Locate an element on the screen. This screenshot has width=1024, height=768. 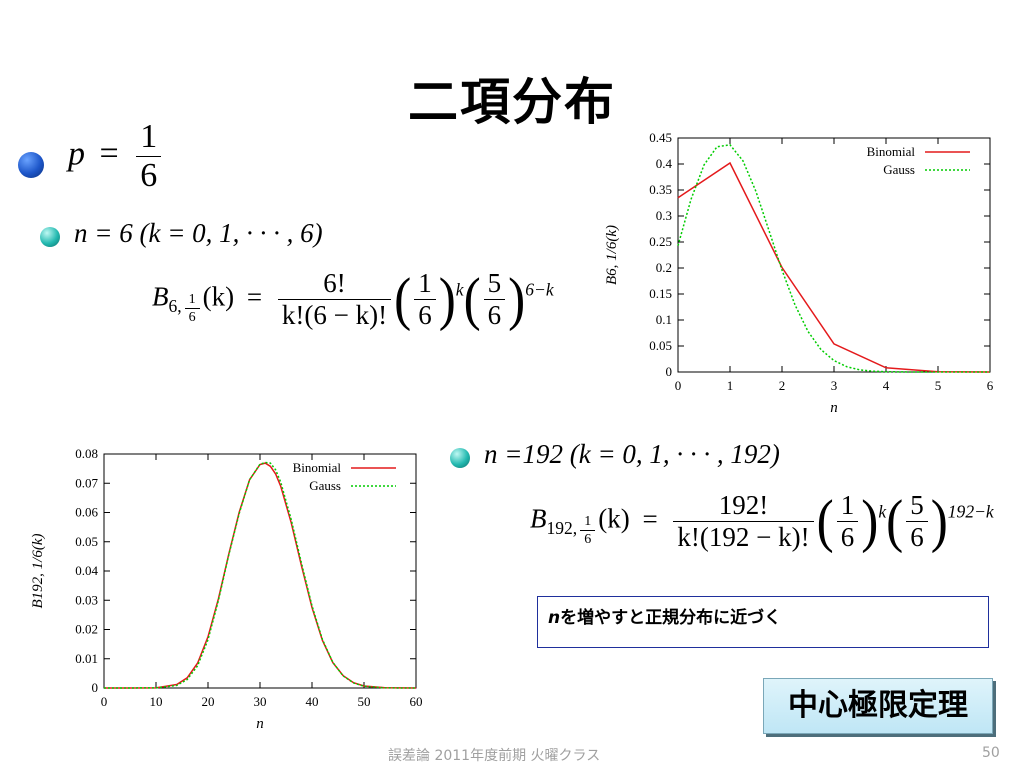
x-axis-label: n is located at coordinates (260, 724).